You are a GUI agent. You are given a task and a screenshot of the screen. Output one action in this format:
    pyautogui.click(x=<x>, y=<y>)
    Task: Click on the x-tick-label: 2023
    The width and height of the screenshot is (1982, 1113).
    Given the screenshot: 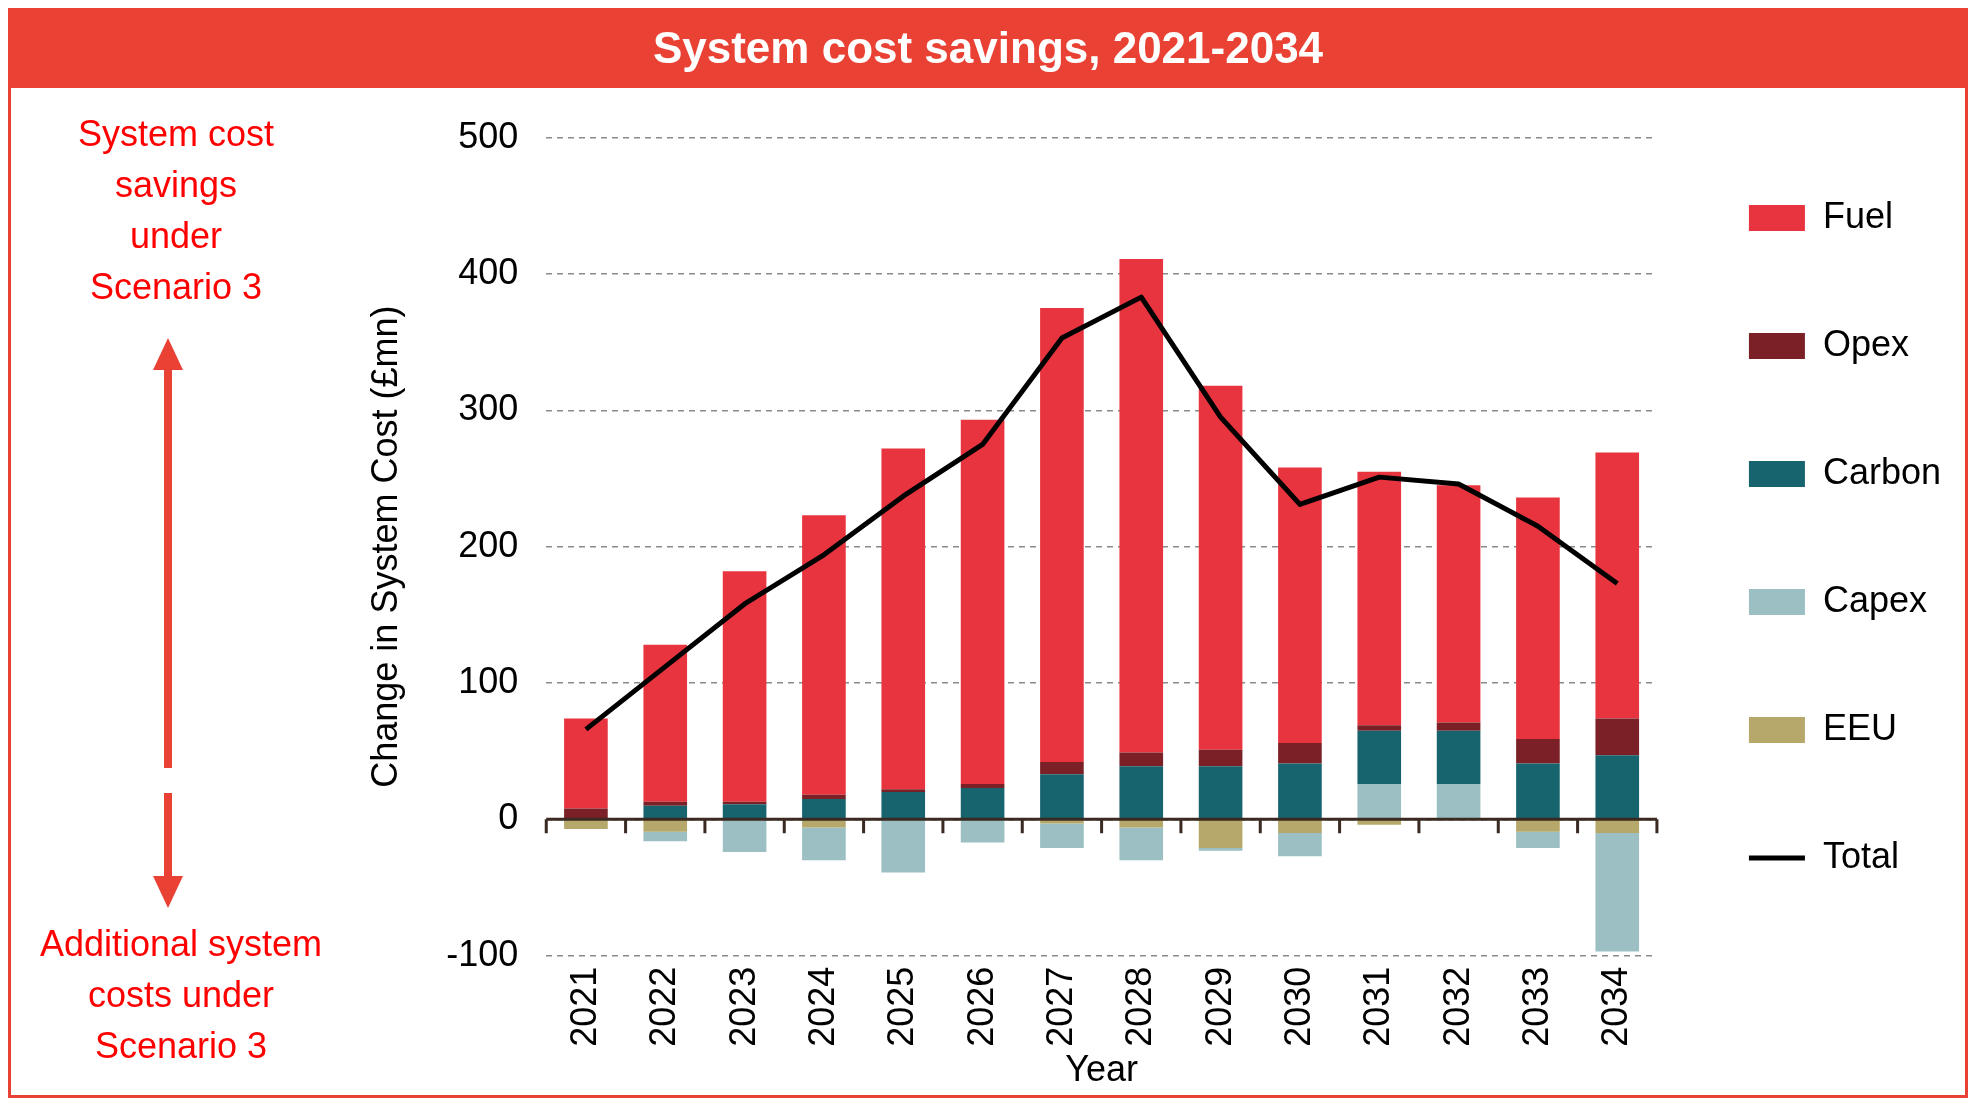 What is the action you would take?
    pyautogui.click(x=742, y=1006)
    